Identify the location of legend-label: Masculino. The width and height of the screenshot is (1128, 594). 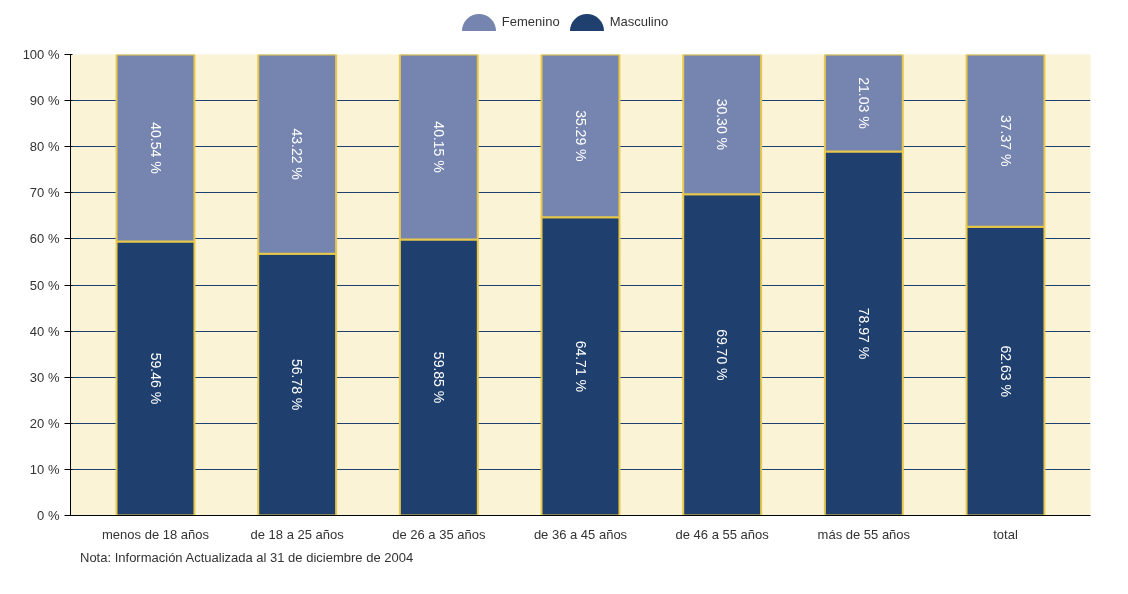
(639, 21).